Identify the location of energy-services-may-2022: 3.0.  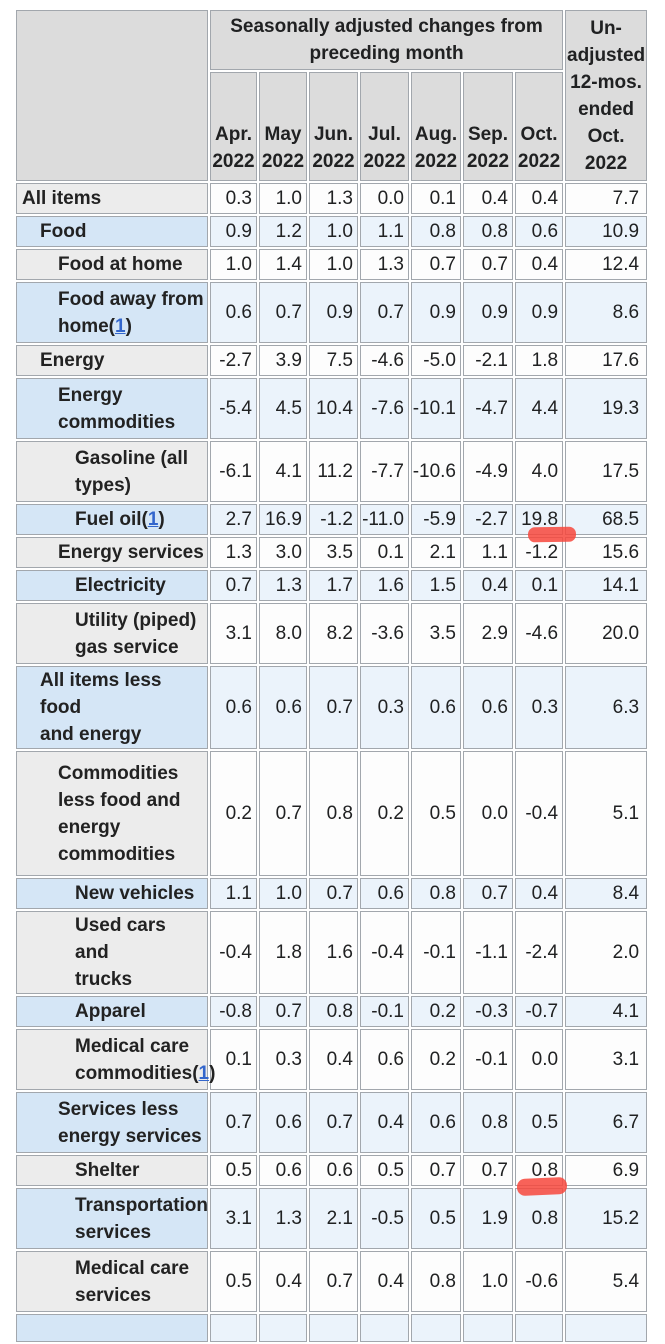
(283, 552).